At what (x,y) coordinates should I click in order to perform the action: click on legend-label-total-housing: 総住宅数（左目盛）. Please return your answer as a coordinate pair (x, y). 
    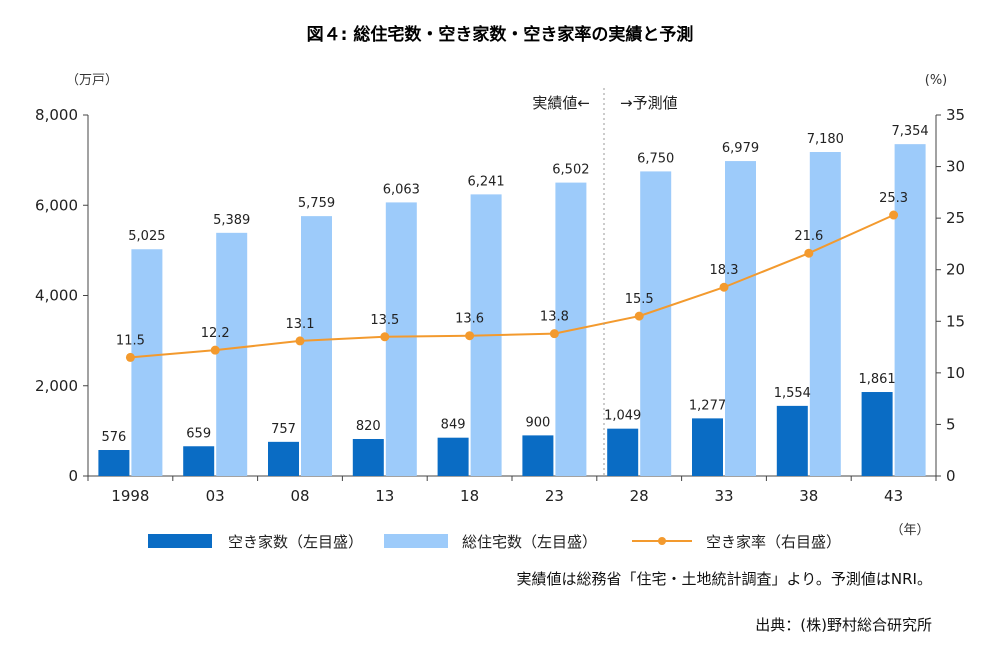
    Looking at the image, I should click on (529, 542).